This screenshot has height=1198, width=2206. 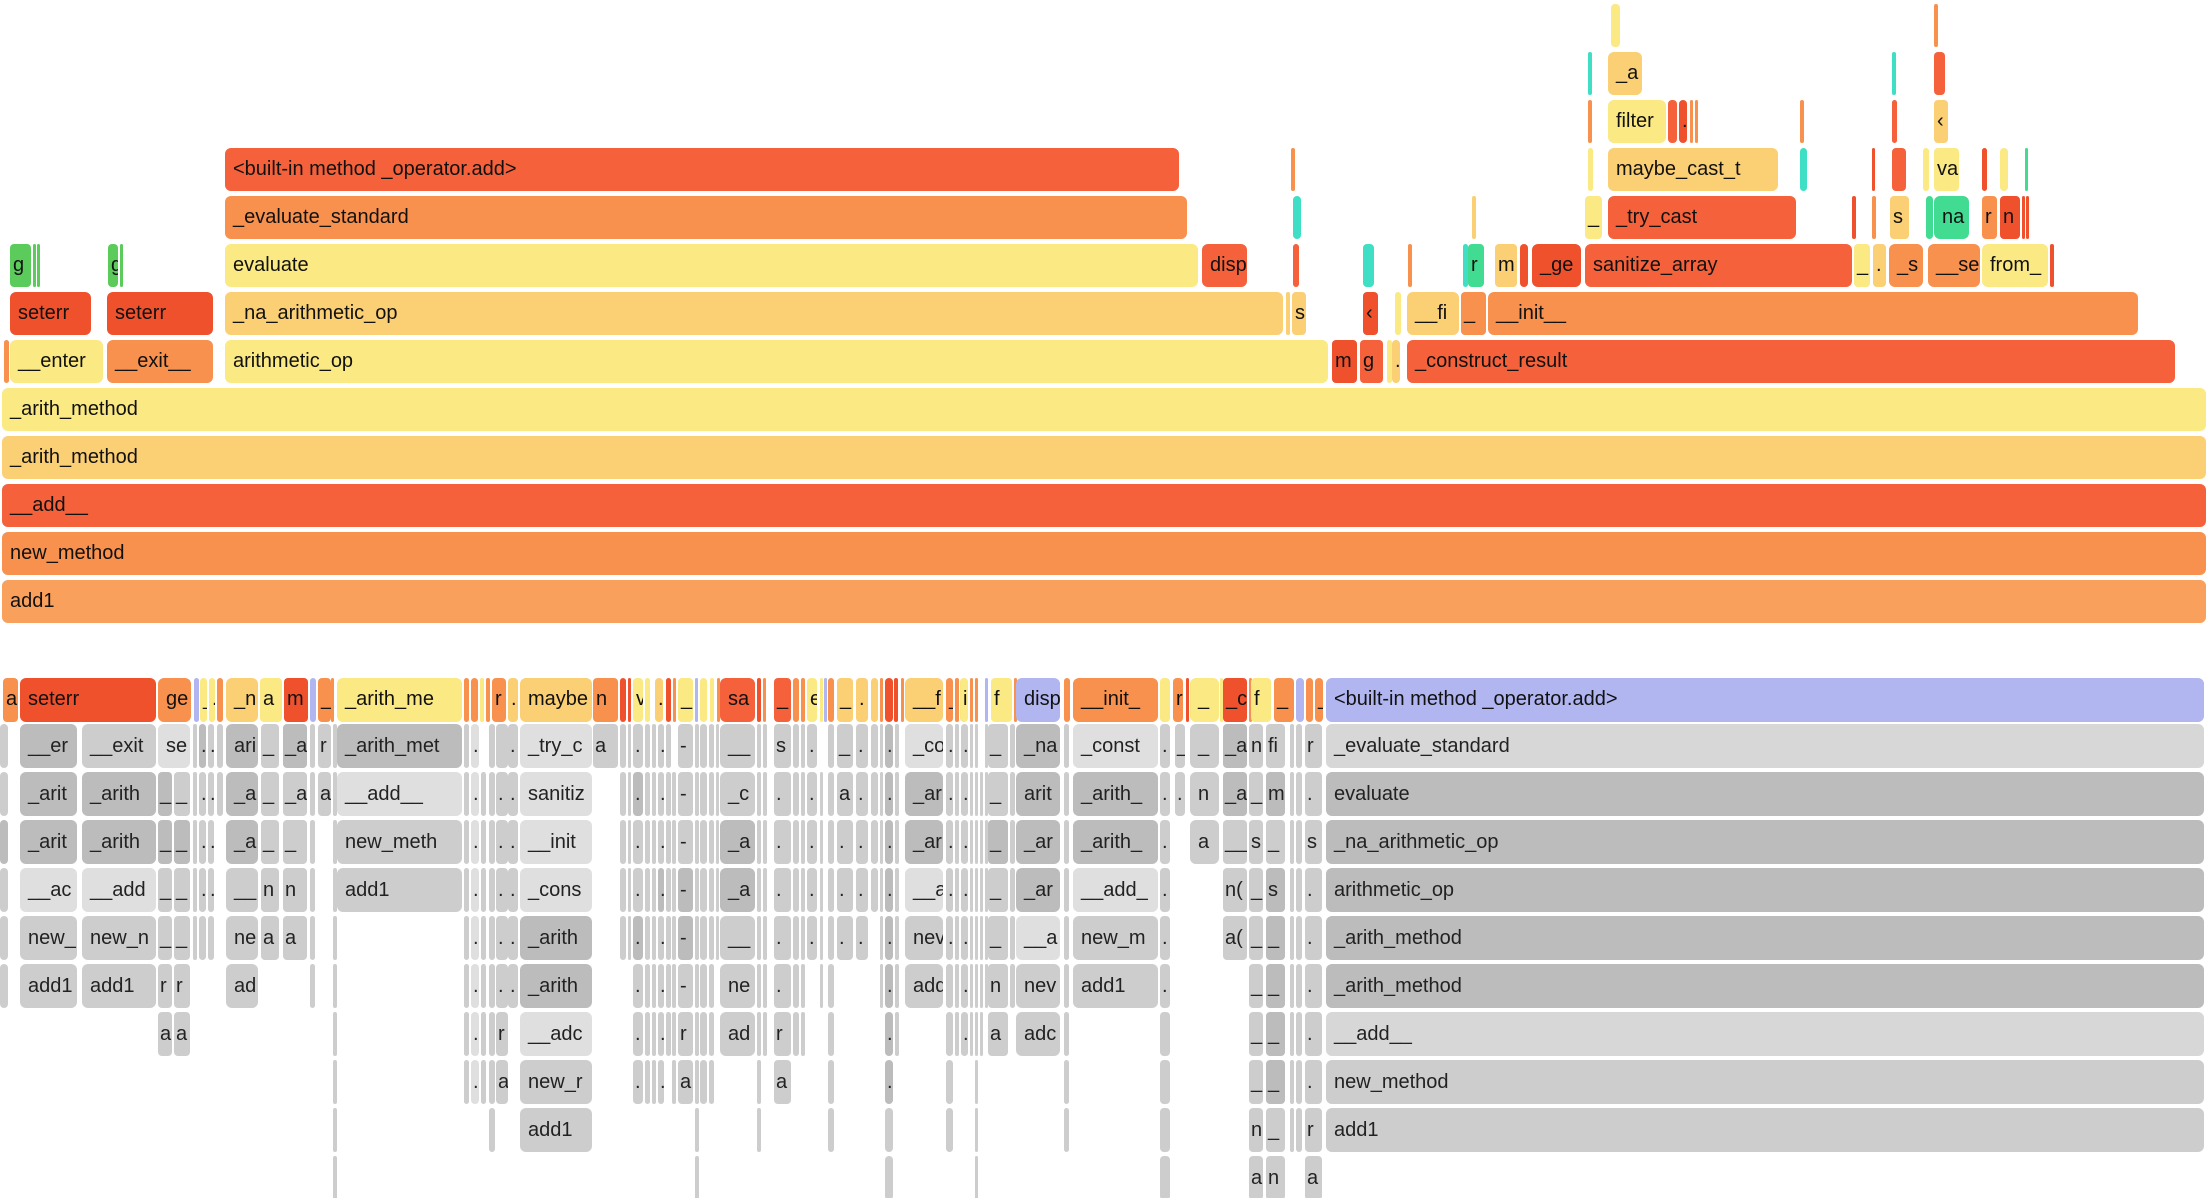 I want to click on selected-frame-i: i, so click(x=964, y=700).